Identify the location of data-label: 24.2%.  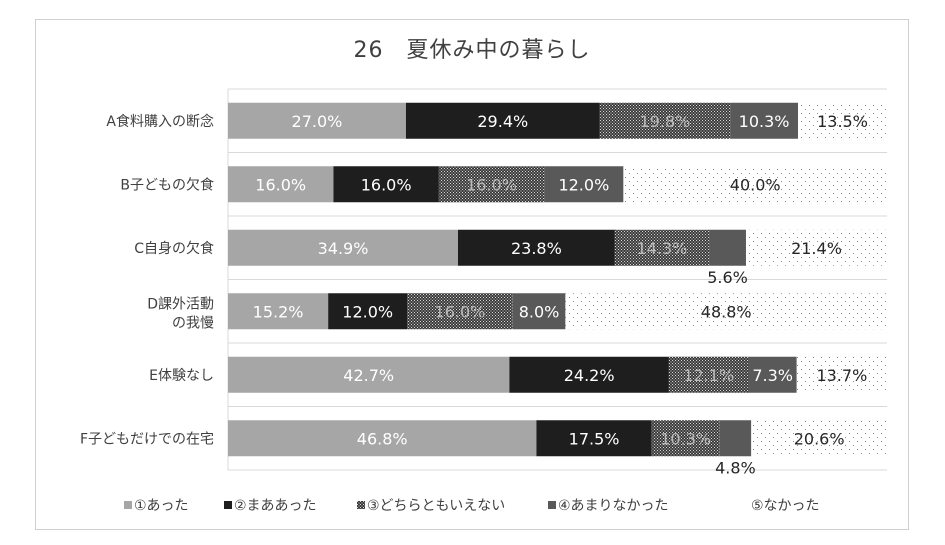
(589, 375).